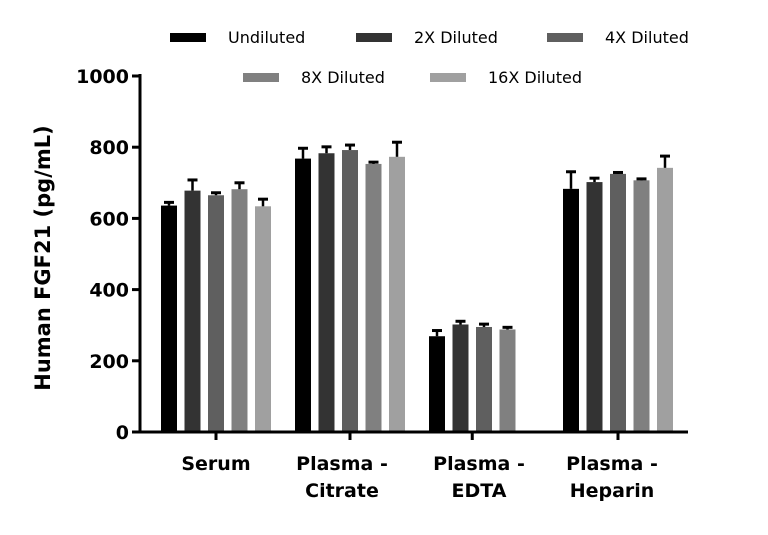 This screenshot has width=768, height=535. What do you see at coordinates (102, 77) in the screenshot?
I see `y-tick-label: 1000` at bounding box center [102, 77].